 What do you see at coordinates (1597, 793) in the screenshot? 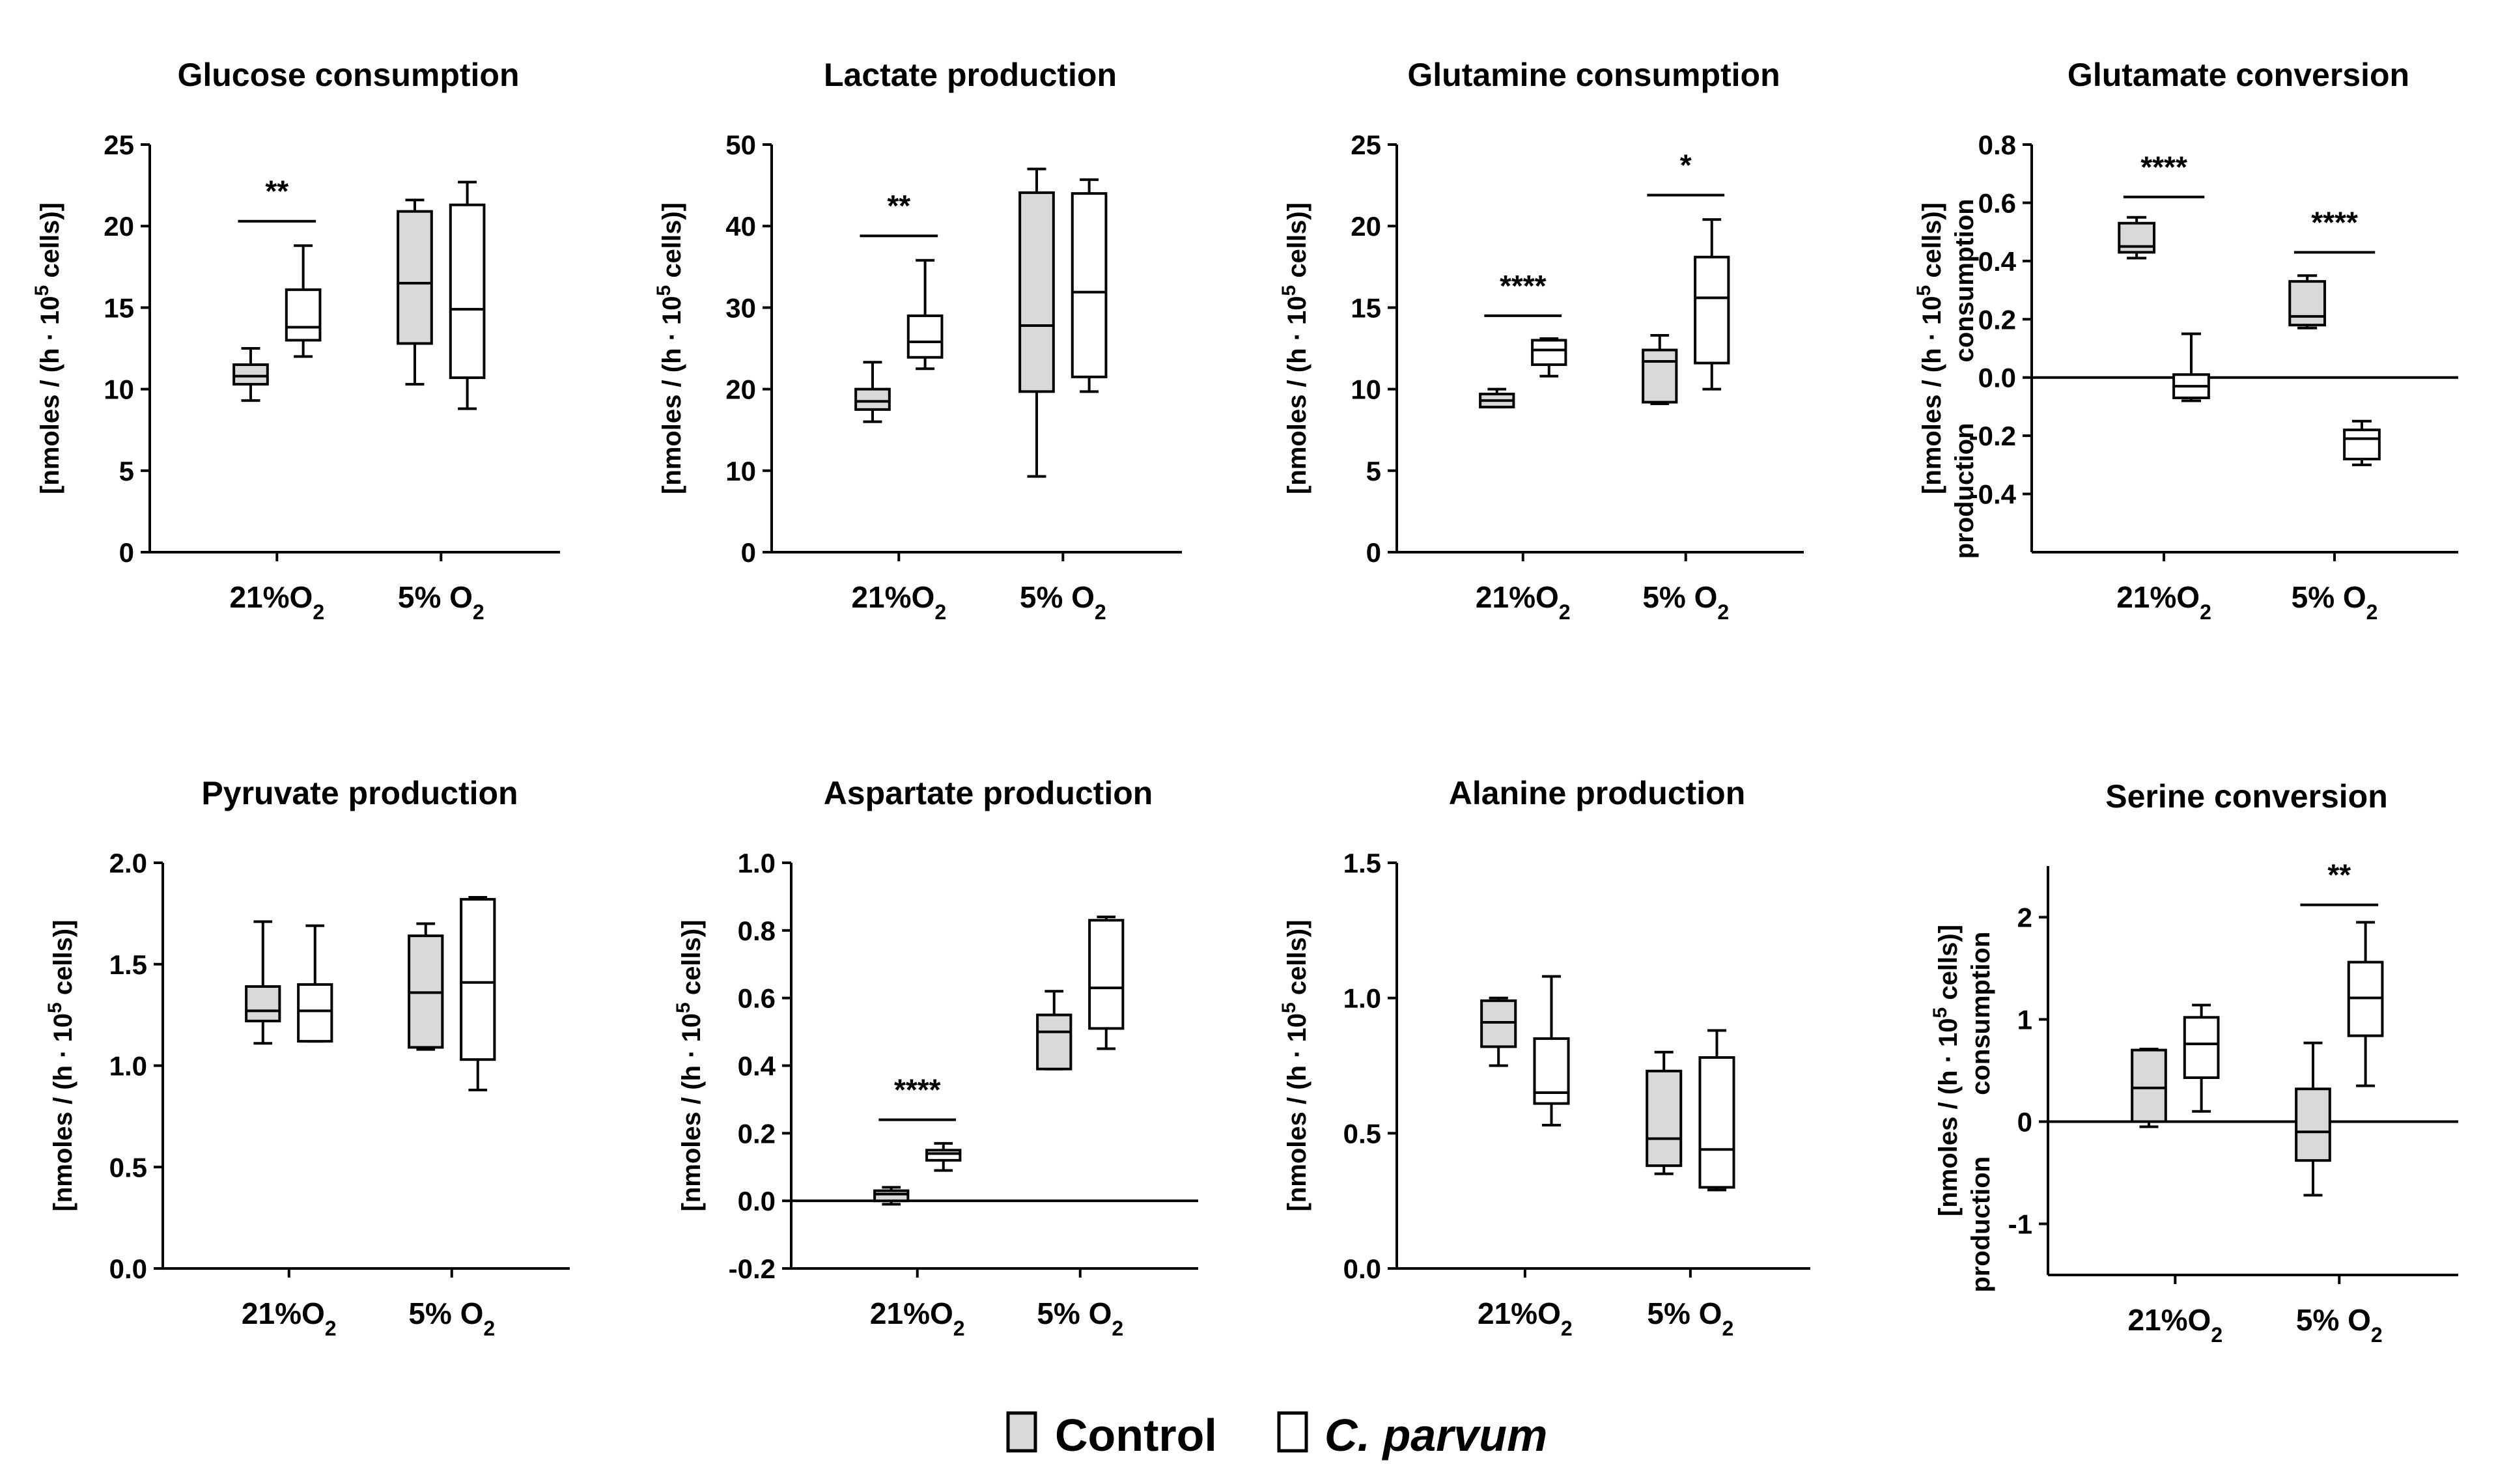
I see `chart-title: Alanine production` at bounding box center [1597, 793].